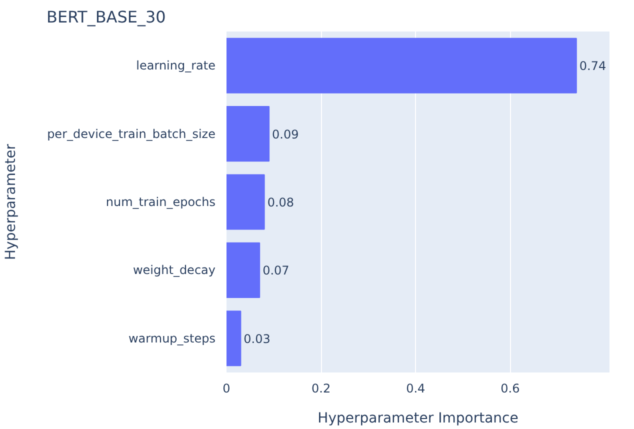 The height and width of the screenshot is (429, 634). I want to click on y-tick-label: learning_rate, so click(176, 65).